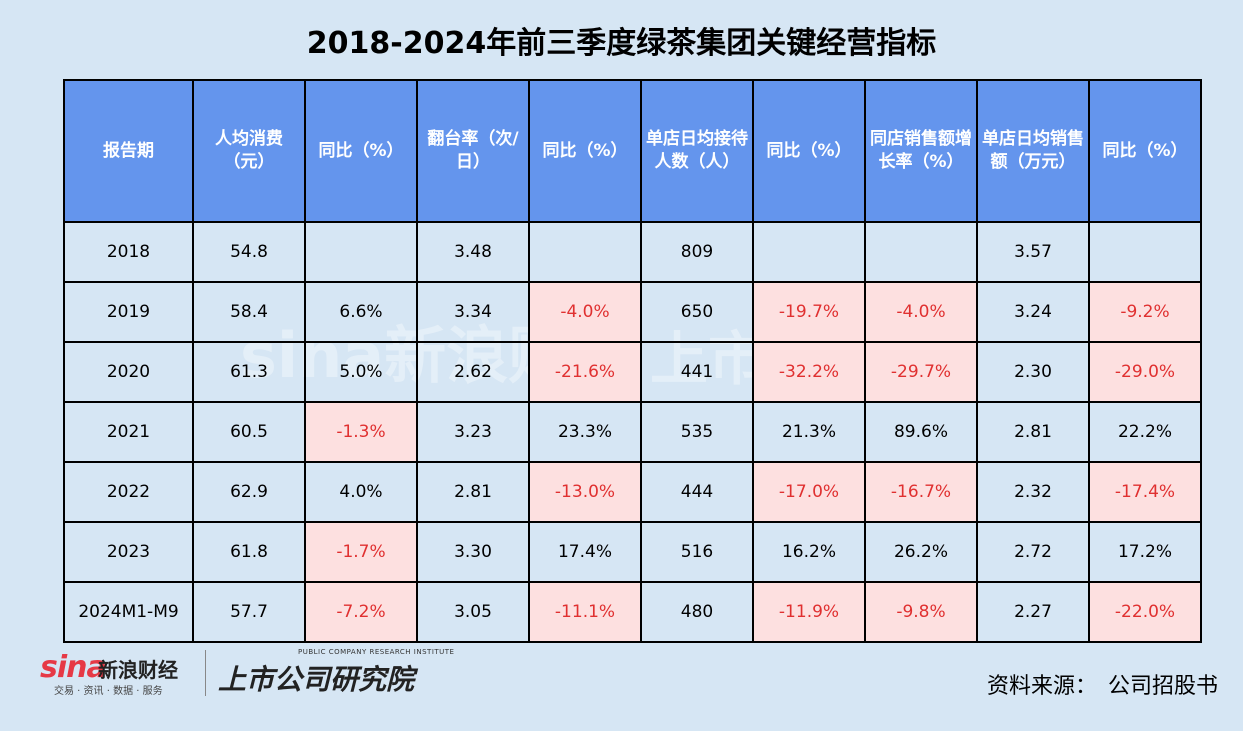 Image resolution: width=1243 pixels, height=731 pixels. What do you see at coordinates (1033, 312) in the screenshot?
I see `value-cell: 3.24` at bounding box center [1033, 312].